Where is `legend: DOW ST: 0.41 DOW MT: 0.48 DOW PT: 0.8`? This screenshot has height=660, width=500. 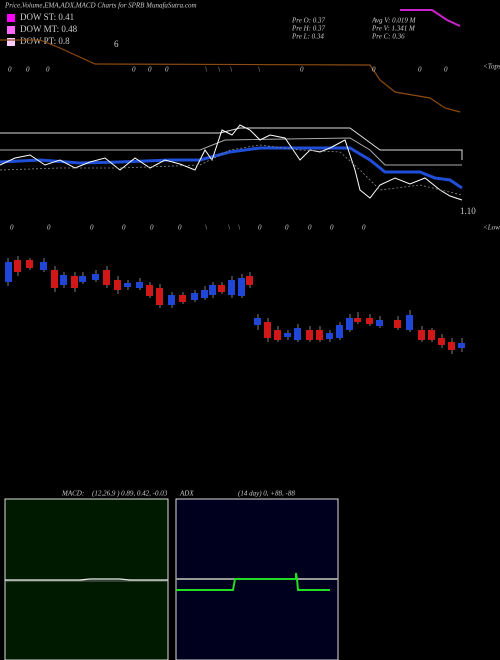 legend: DOW ST: 0.41 DOW MT: 0.48 DOW PT: 0.8 is located at coordinates (42, 29).